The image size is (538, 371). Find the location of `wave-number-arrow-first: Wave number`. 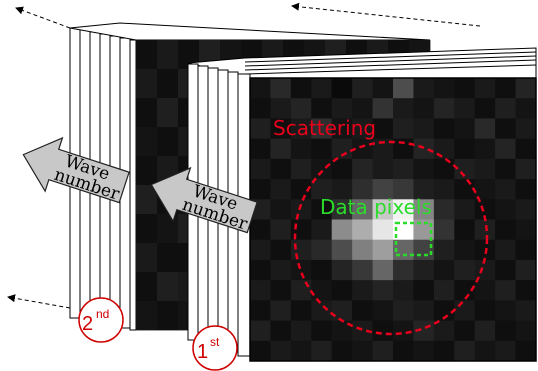

wave-number-arrow-first: Wave number is located at coordinates (202, 201).